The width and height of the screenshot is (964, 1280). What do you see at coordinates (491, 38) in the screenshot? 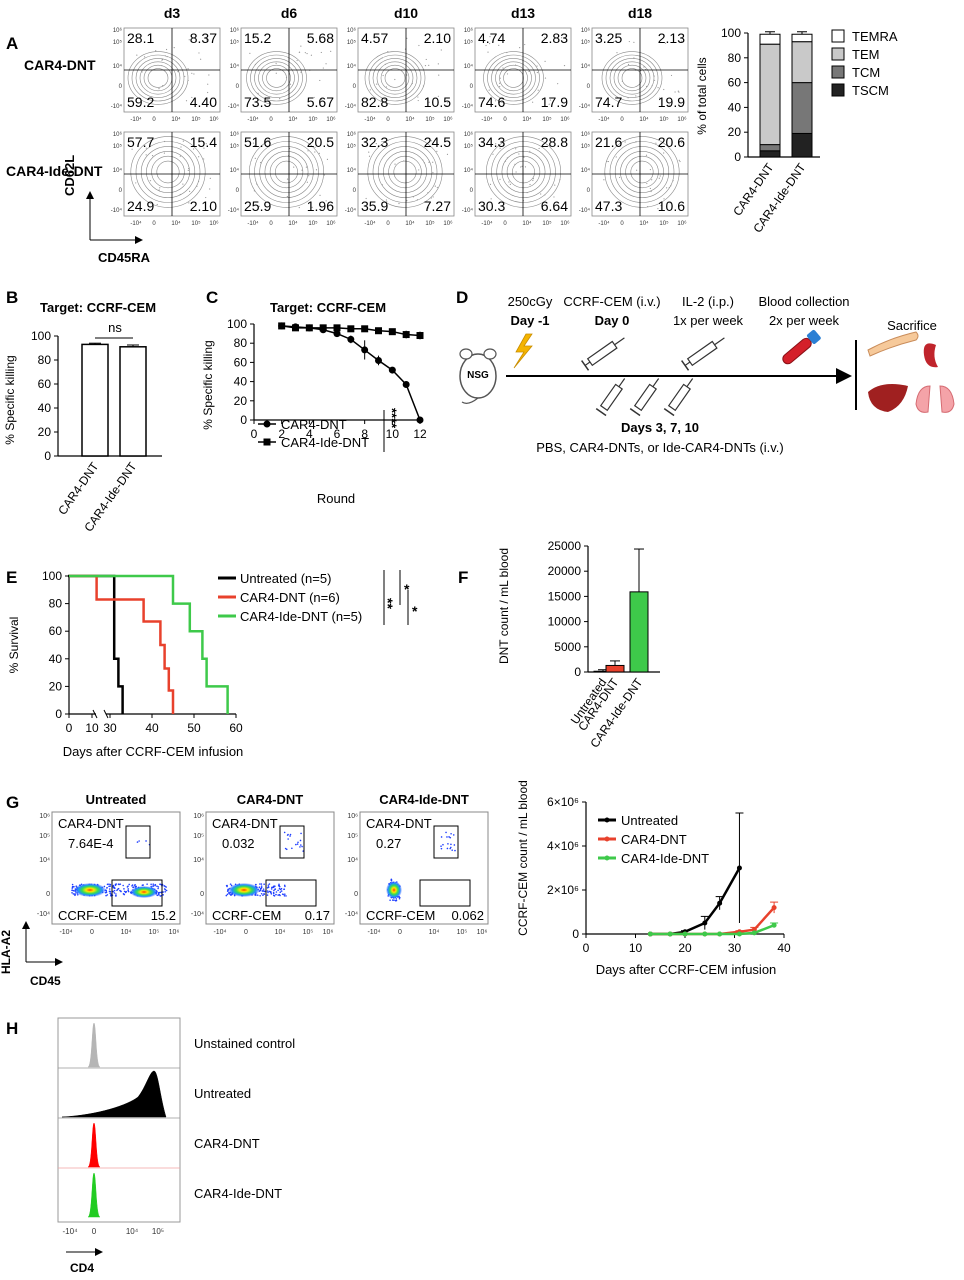
I see `quadrant-value-upper-left: 4.74` at bounding box center [491, 38].